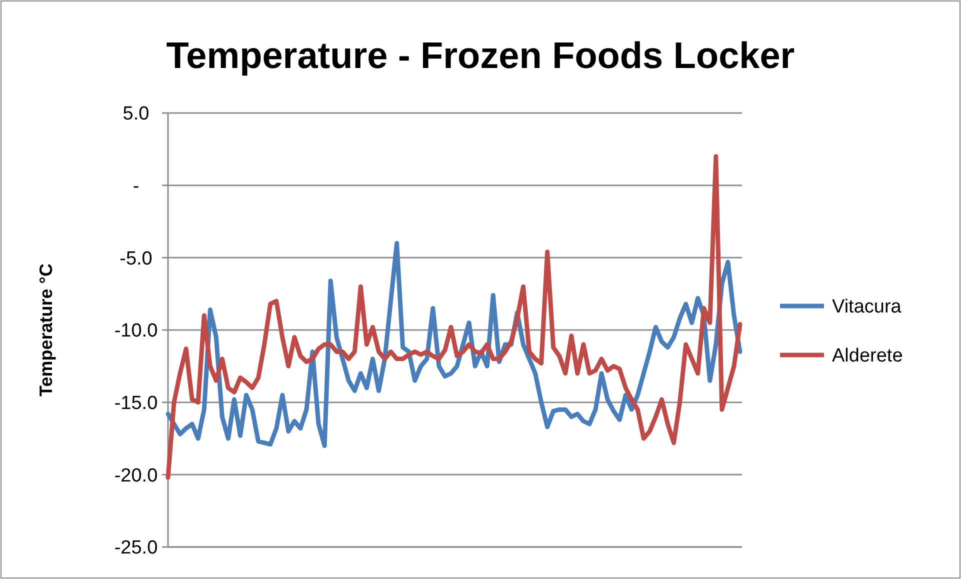  What do you see at coordinates (867, 307) in the screenshot?
I see `legend-label: Vitacura` at bounding box center [867, 307].